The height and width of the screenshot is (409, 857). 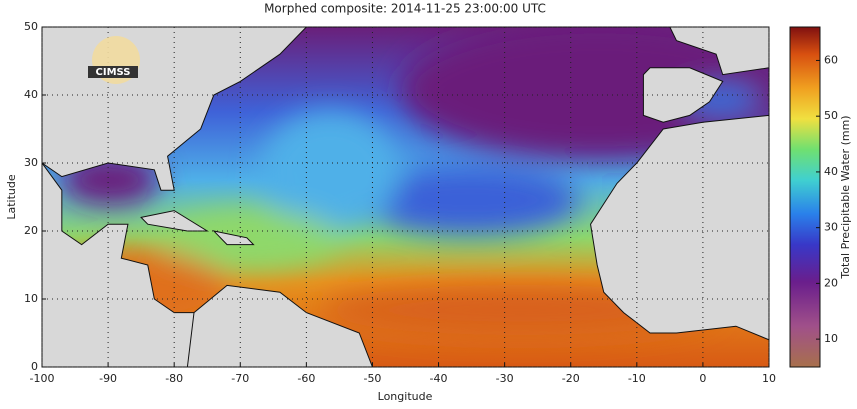 What do you see at coordinates (306, 378) in the screenshot?
I see `x-tick-label: -60` at bounding box center [306, 378].